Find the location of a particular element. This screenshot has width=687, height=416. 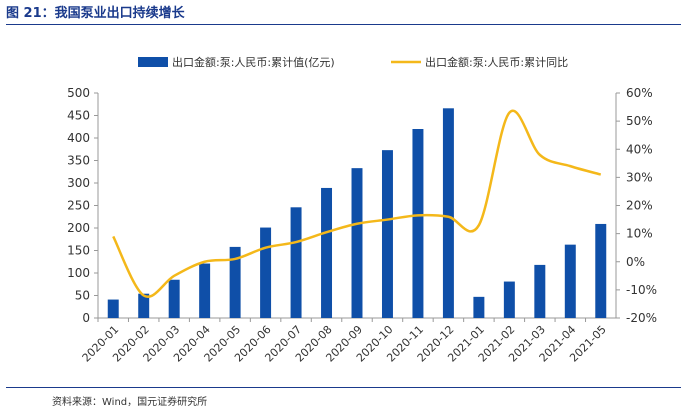

title-rule is located at coordinates (343, 24).